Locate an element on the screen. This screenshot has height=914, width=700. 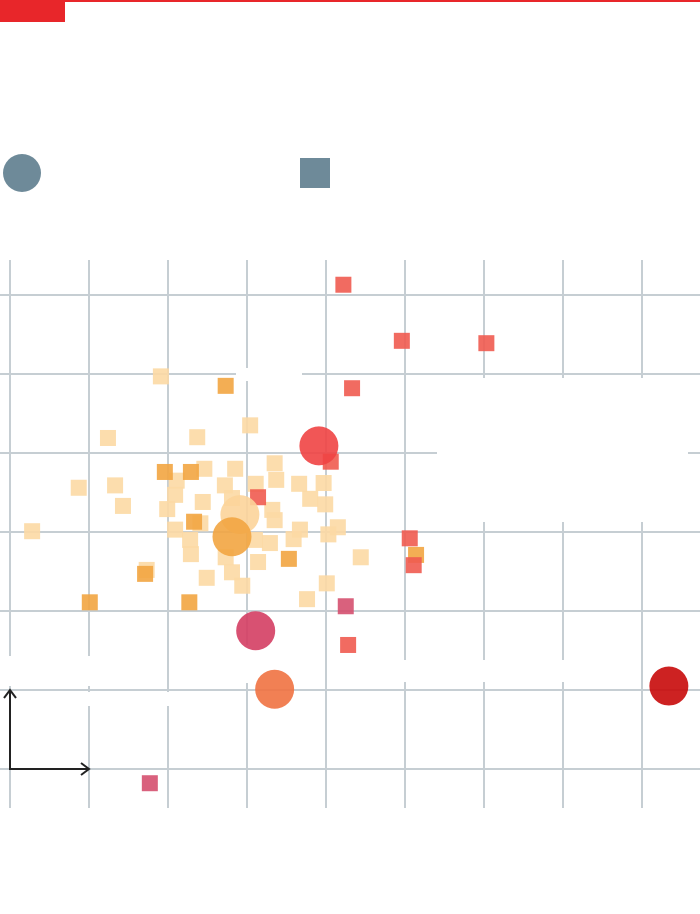
top-rule is located at coordinates (350, 1).